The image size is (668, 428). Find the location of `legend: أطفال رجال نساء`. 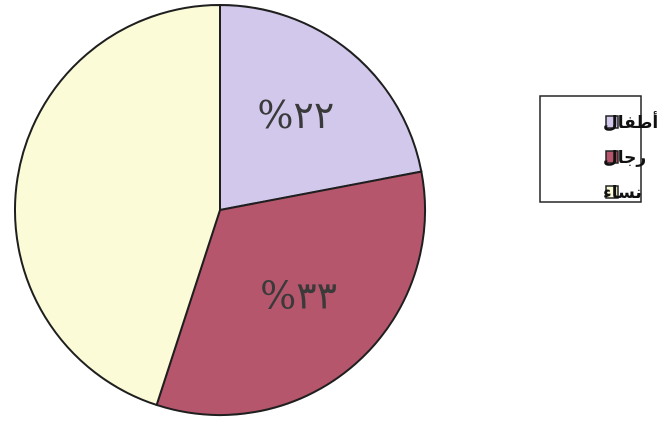

legend: أطفال رجال نساء is located at coordinates (598, 149).